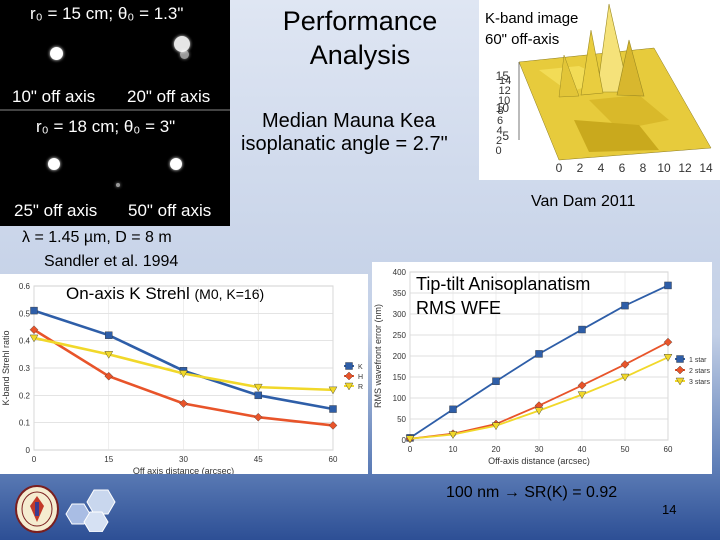 Image resolution: width=720 pixels, height=540 pixels. What do you see at coordinates (128, 293) in the screenshot?
I see `strehl-label-main: On-axis K Strehl` at bounding box center [128, 293].